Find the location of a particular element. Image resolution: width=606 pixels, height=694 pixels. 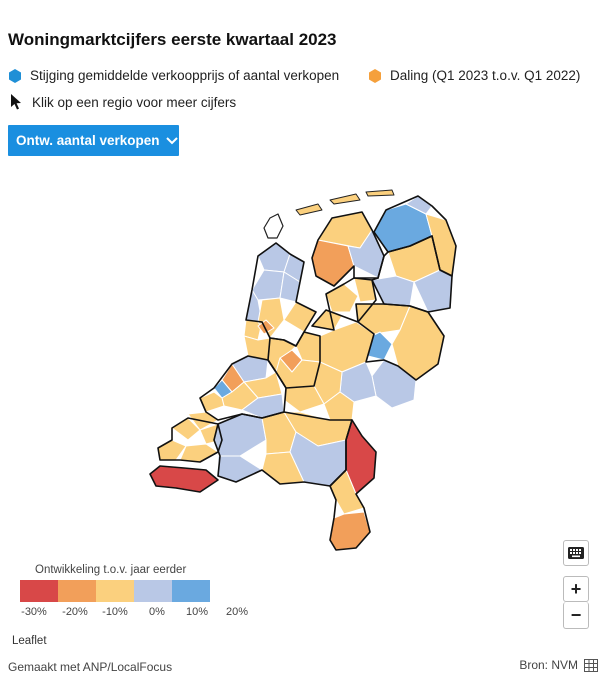

hexagon-blue-icon is located at coordinates (15, 75).